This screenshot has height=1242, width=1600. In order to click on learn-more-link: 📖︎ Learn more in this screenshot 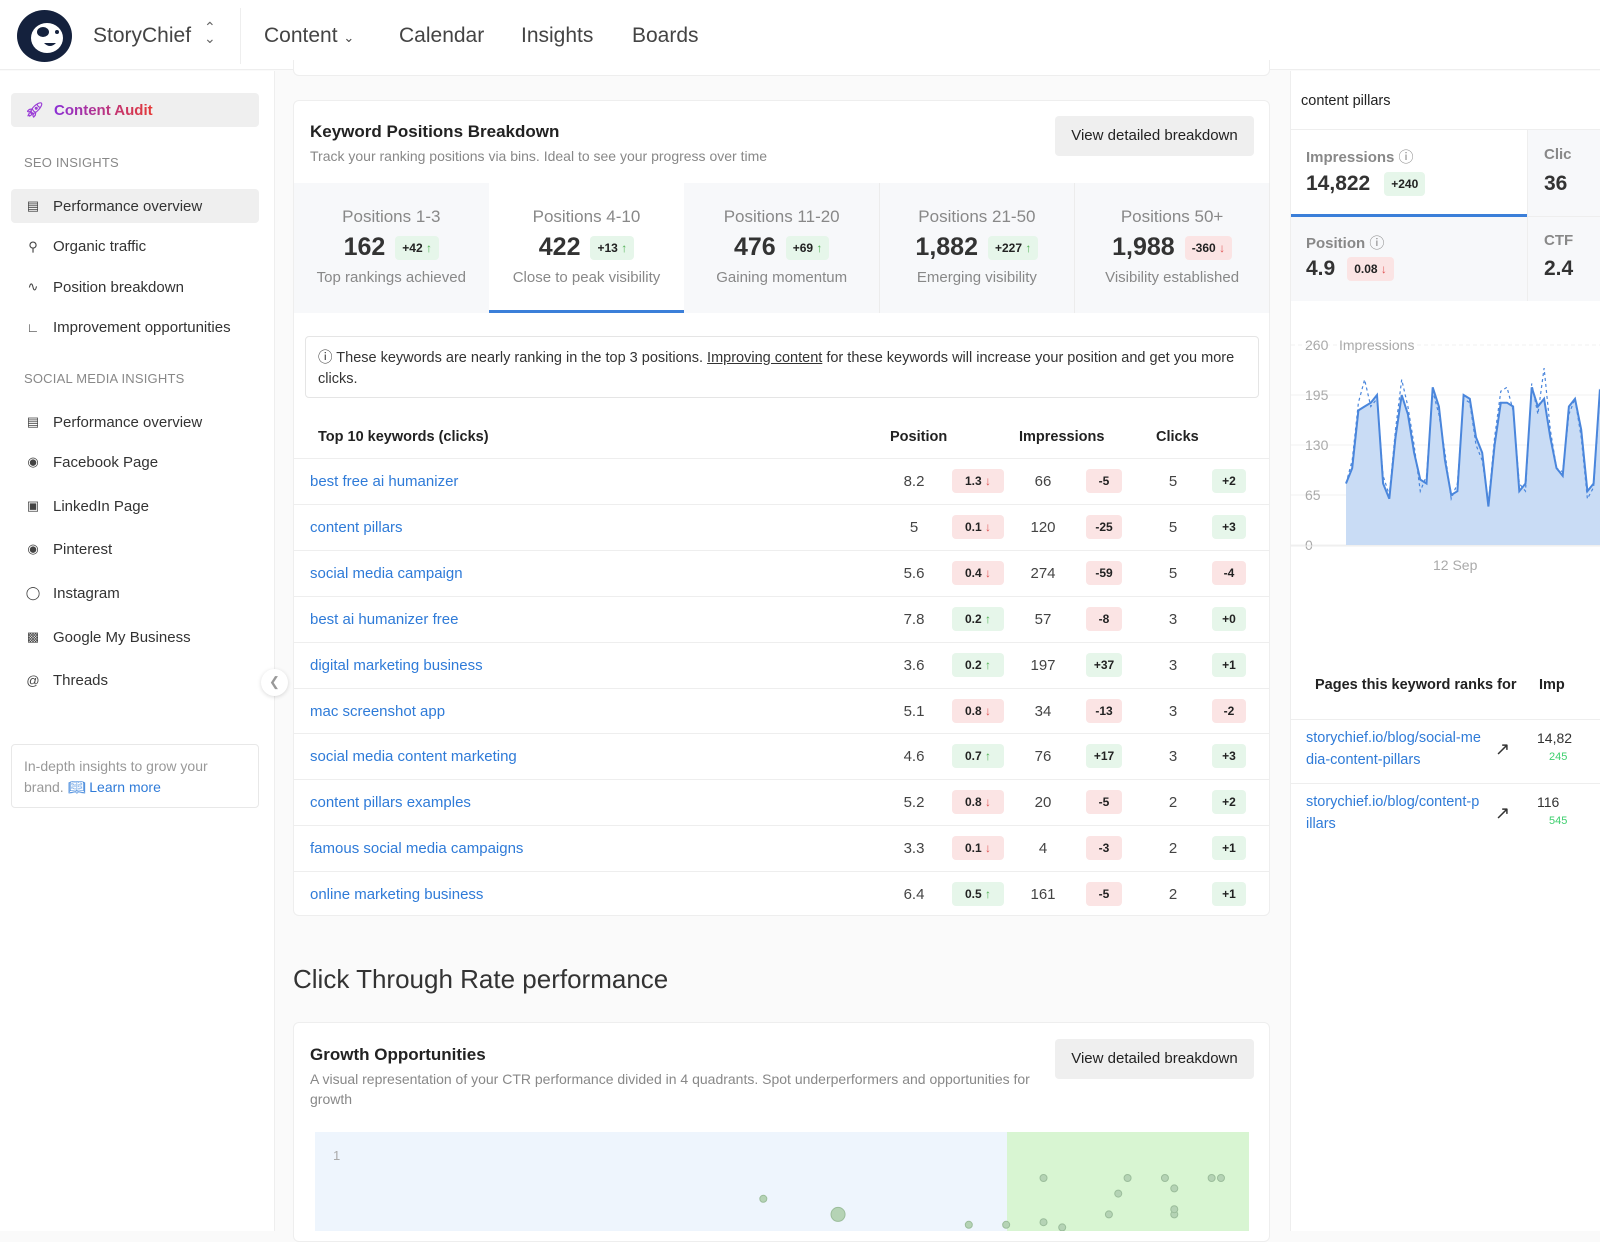, I will do `click(114, 787)`.